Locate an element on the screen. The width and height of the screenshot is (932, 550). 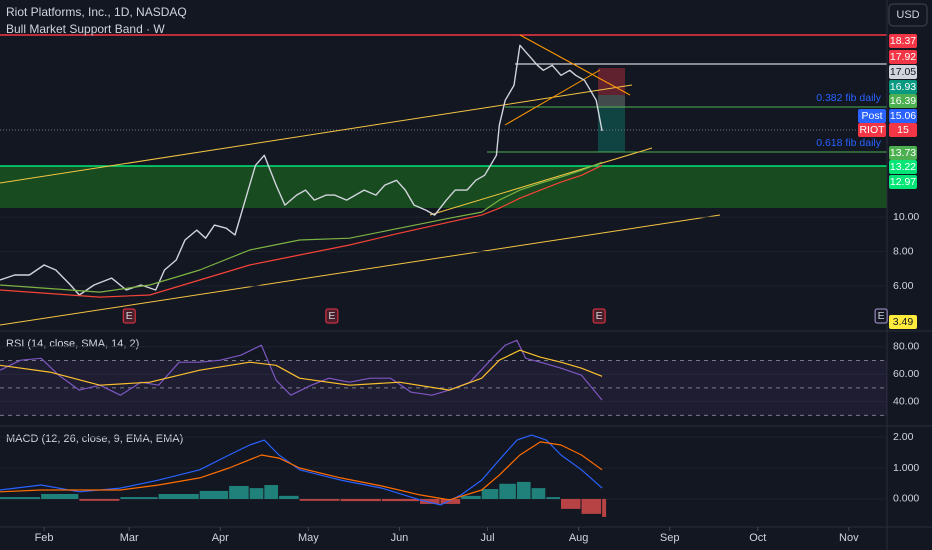
price-tag: Post is located at coordinates (871, 116).